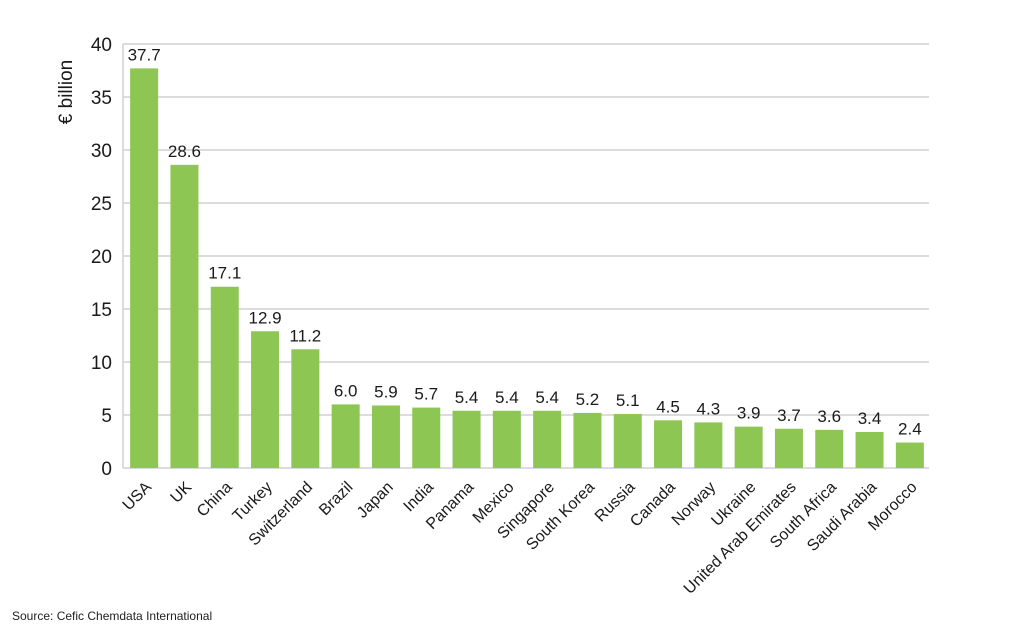  I want to click on y-tick-label: 30, so click(101, 151).